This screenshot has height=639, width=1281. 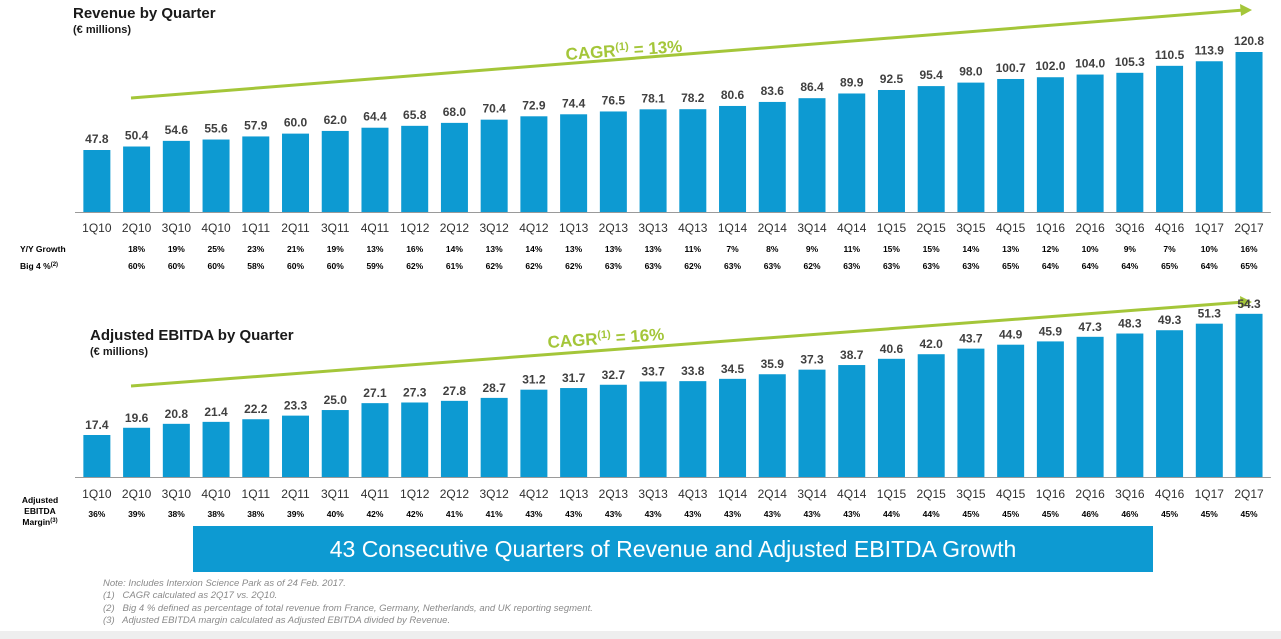 What do you see at coordinates (296, 406) in the screenshot?
I see `bar-value-label: 23.3` at bounding box center [296, 406].